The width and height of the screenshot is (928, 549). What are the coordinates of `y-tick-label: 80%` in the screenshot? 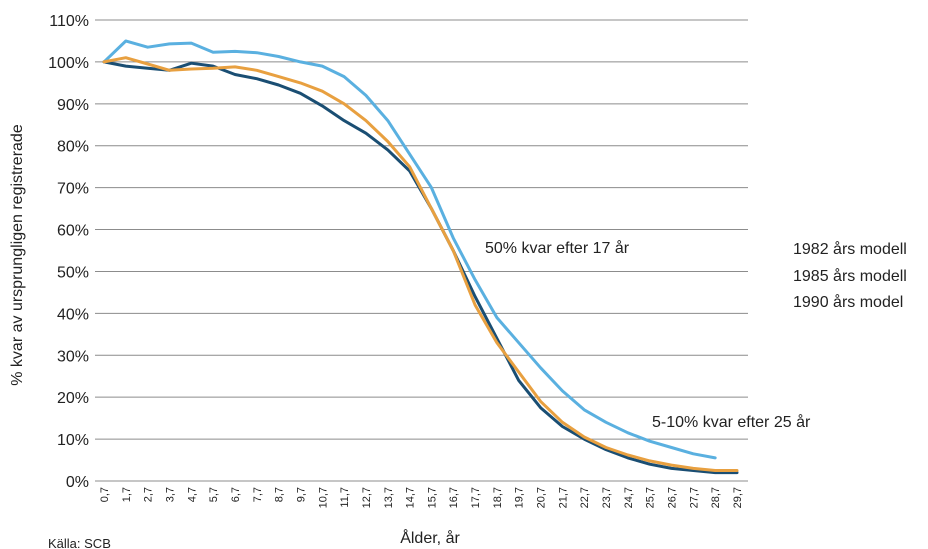 It's located at (73, 147).